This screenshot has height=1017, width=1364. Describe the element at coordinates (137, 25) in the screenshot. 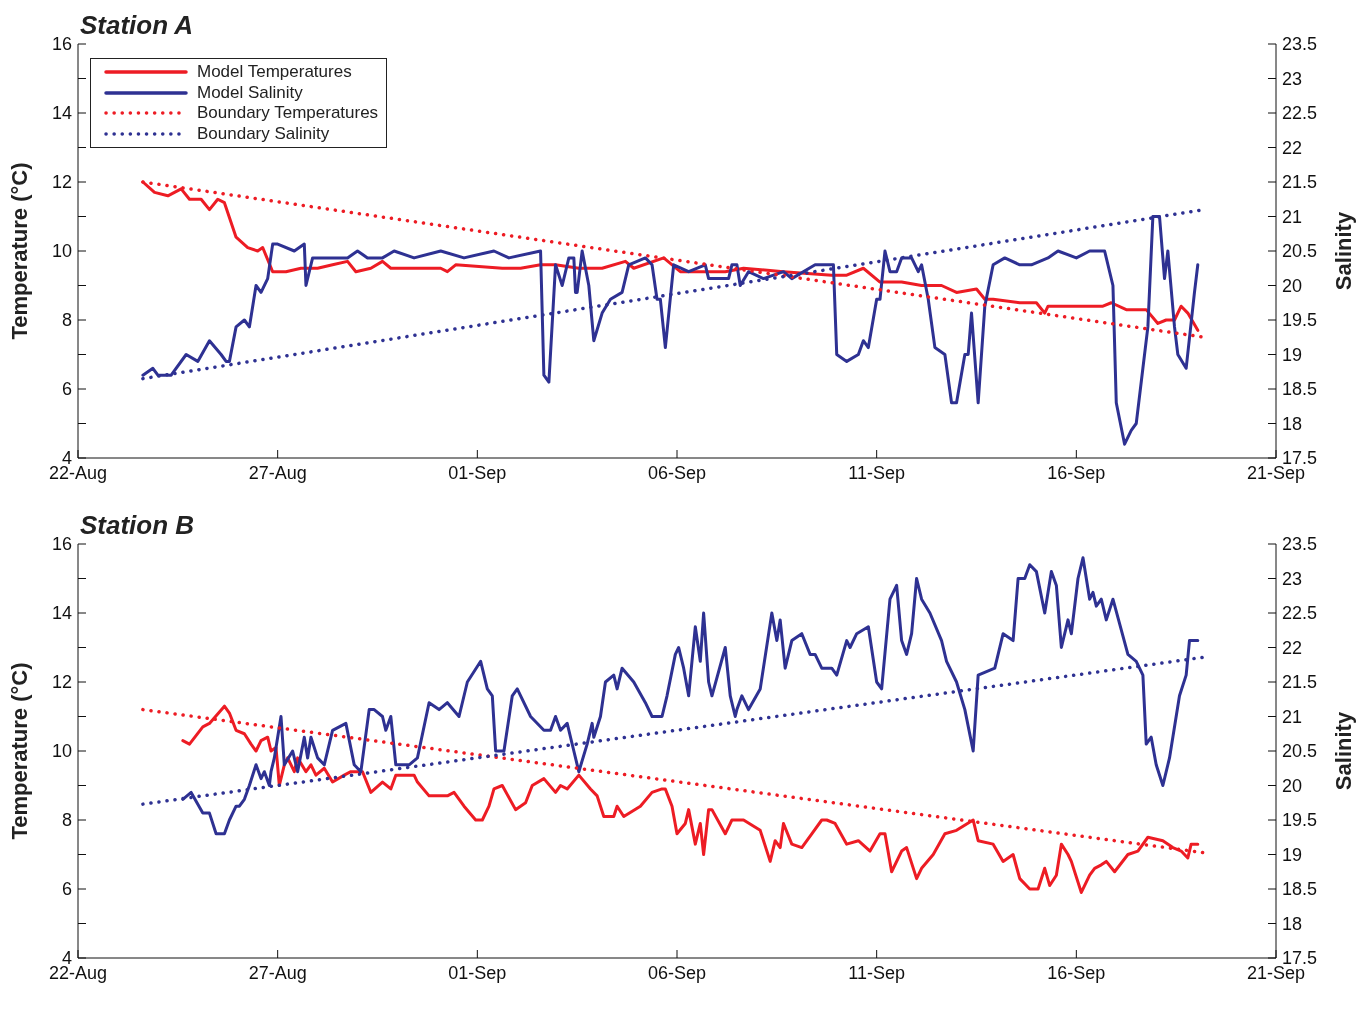

I see `chart-title: Station A` at that location.